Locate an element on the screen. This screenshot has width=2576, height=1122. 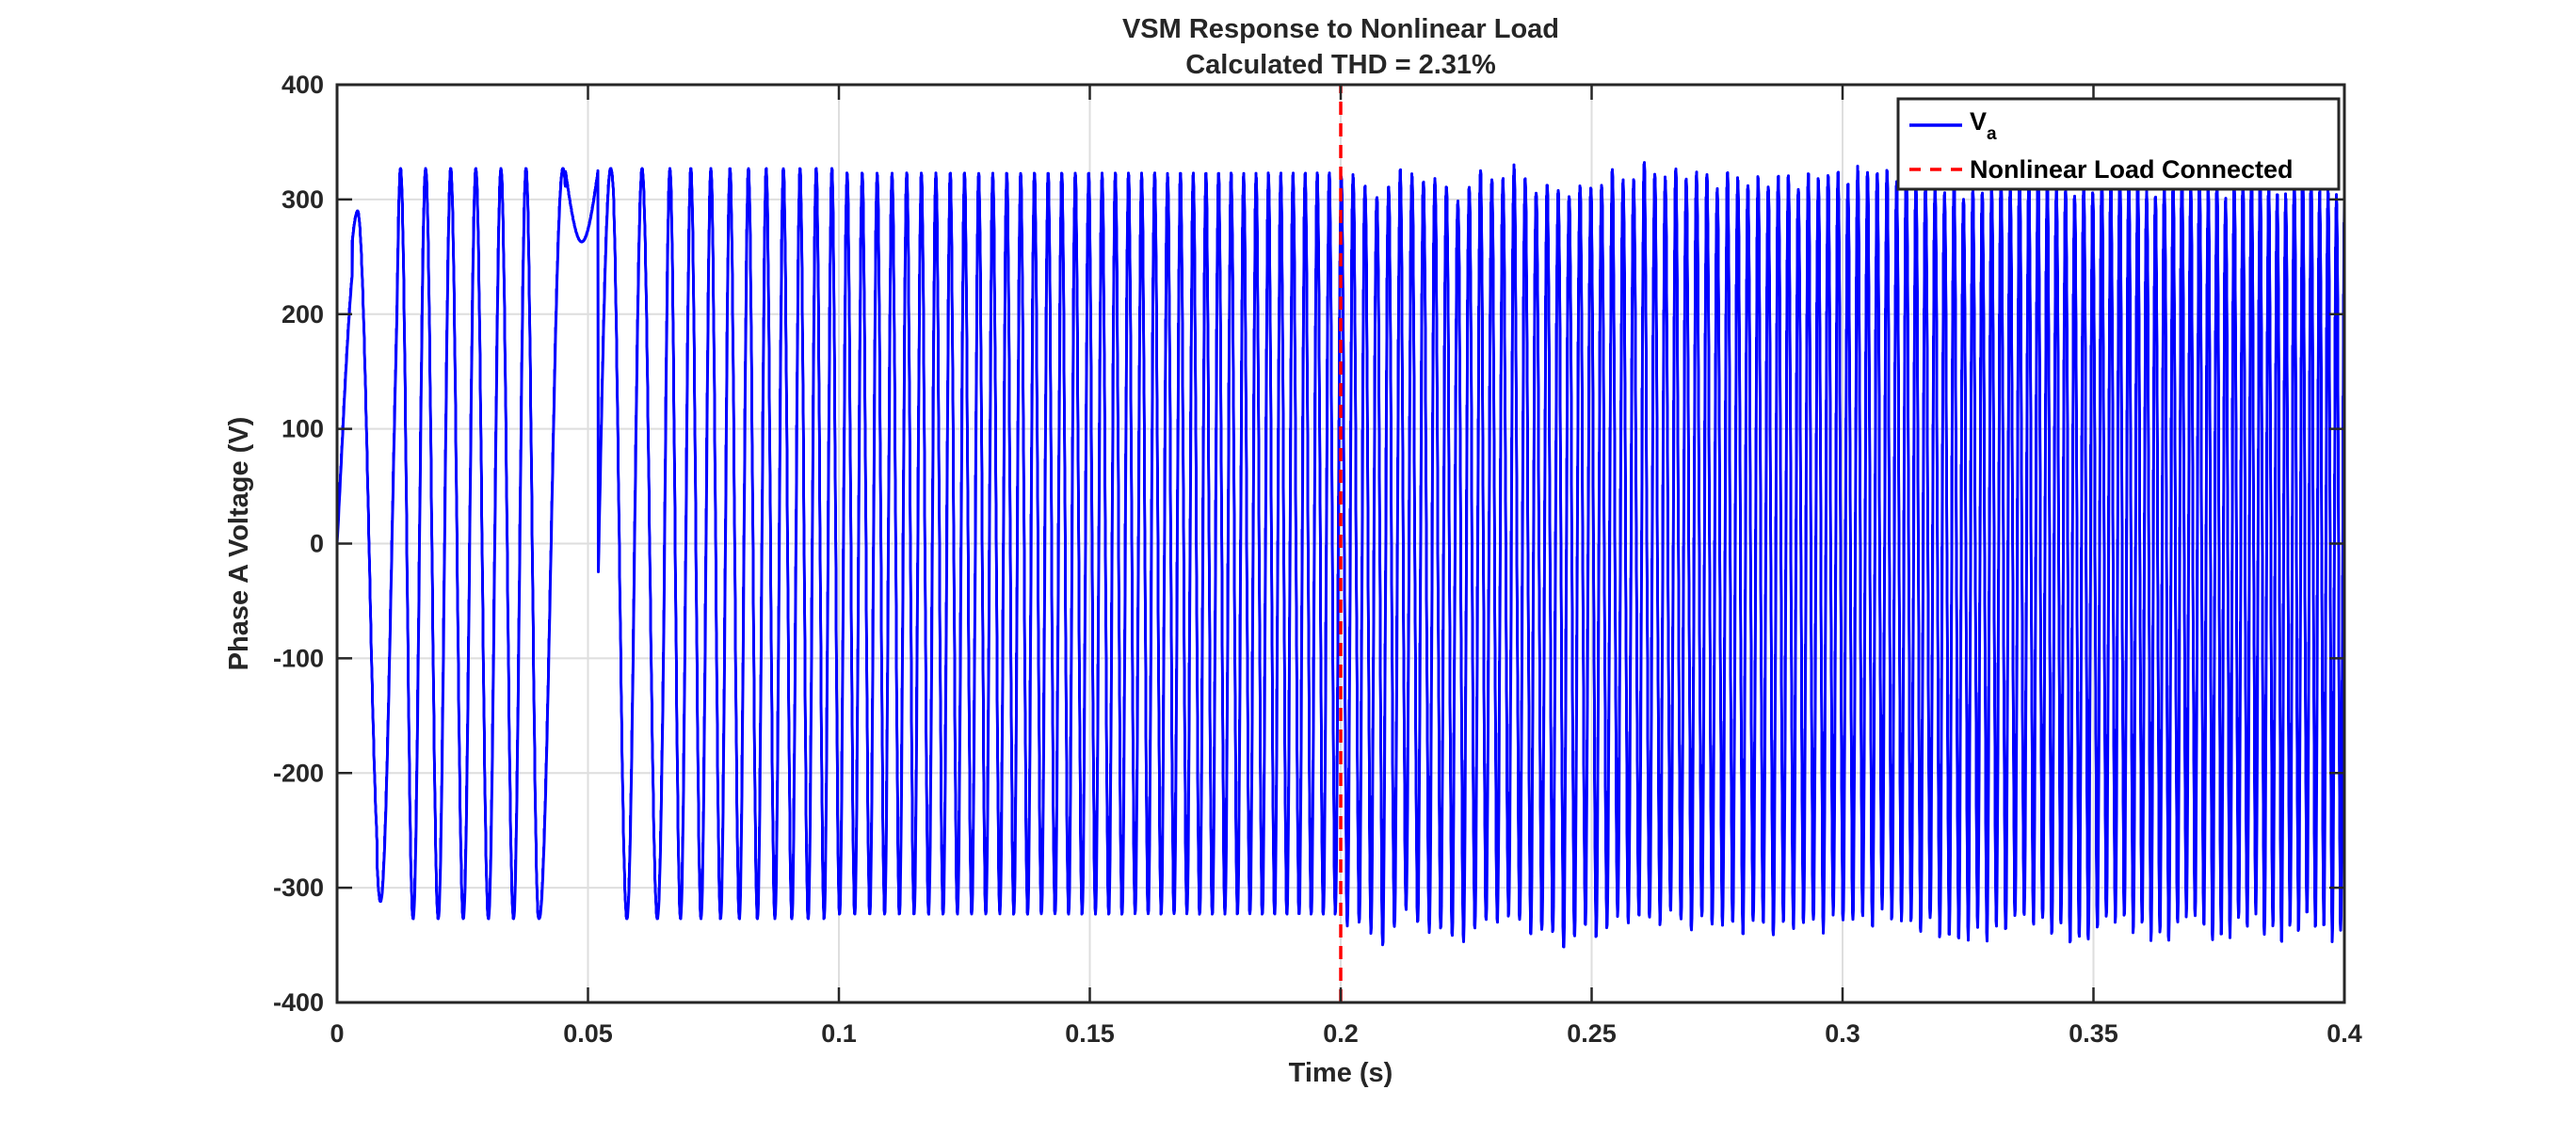
y-axis-label: Phase A Voltage (V) is located at coordinates (239, 544).